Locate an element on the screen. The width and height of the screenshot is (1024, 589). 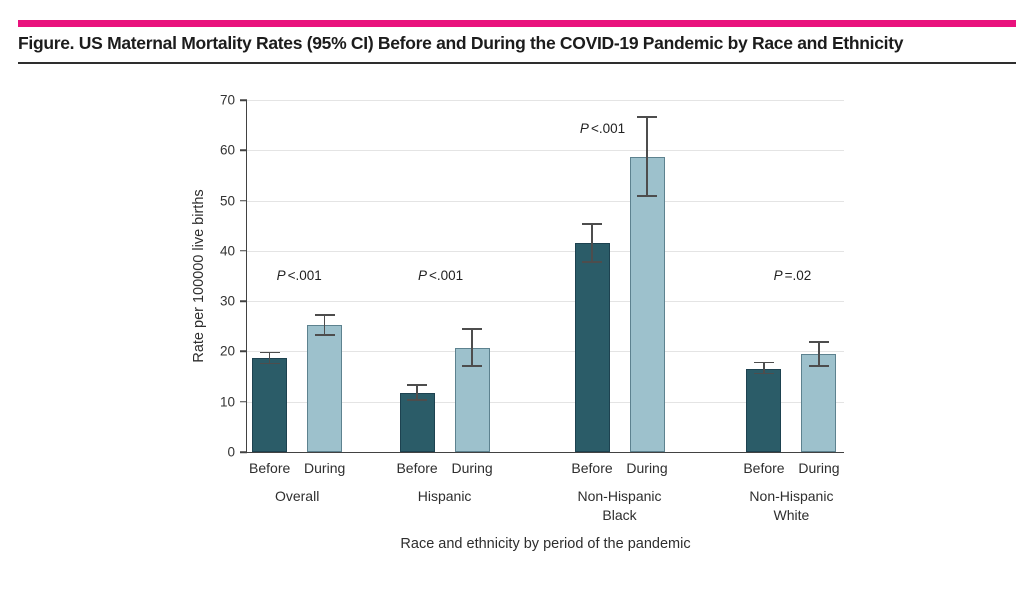
period-label-before-non-hispanic-black: Before is located at coordinates (592, 468).